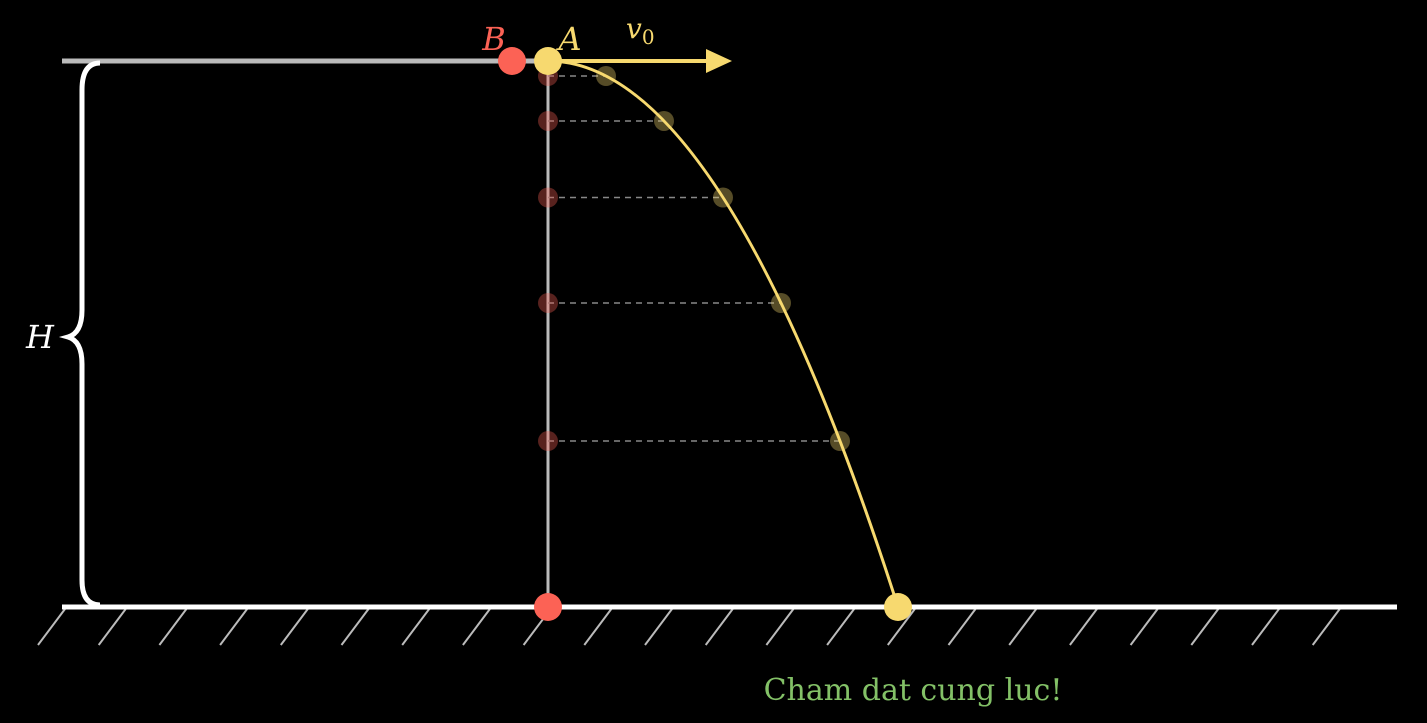 The height and width of the screenshot is (723, 1427). Describe the element at coordinates (634, 28) in the screenshot. I see `v-base: v` at that location.